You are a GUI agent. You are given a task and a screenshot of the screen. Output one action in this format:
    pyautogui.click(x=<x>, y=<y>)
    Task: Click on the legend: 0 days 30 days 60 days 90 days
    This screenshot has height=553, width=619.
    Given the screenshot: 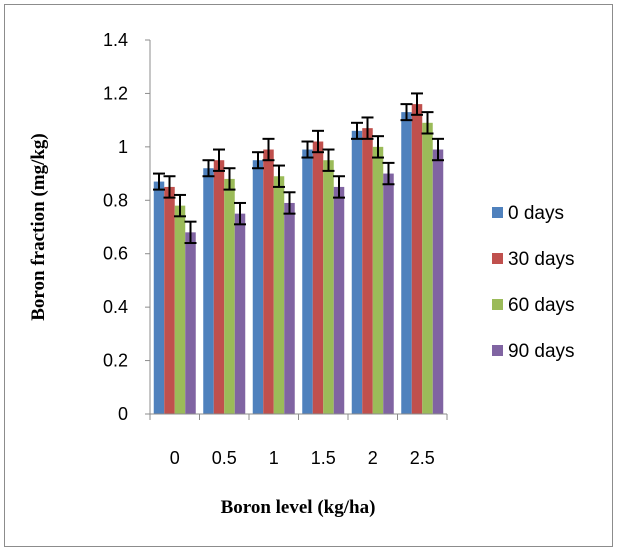 What is the action you would take?
    pyautogui.click(x=533, y=282)
    